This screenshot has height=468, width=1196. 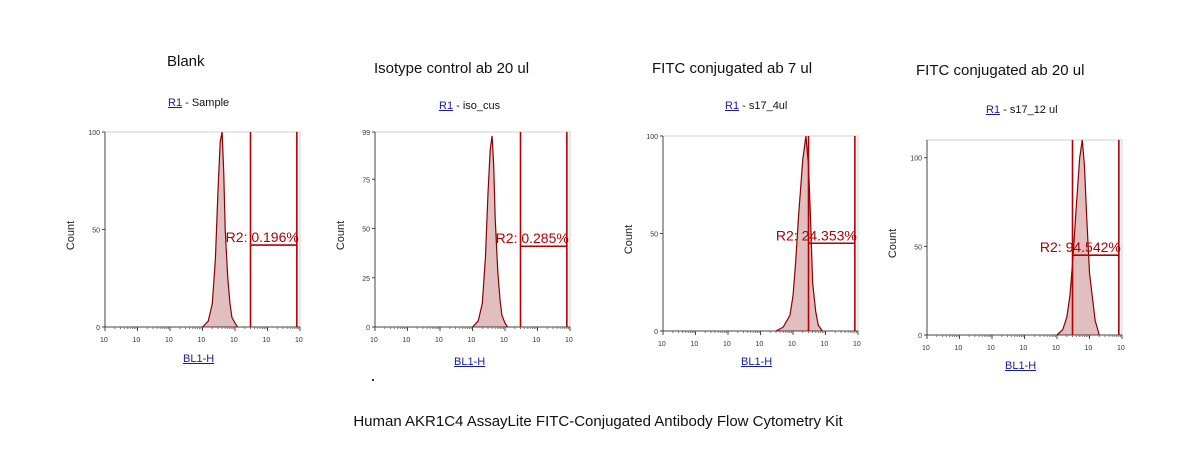 What do you see at coordinates (1021, 366) in the screenshot?
I see `x-axis-label-fitc-20ul: BL1-H` at bounding box center [1021, 366].